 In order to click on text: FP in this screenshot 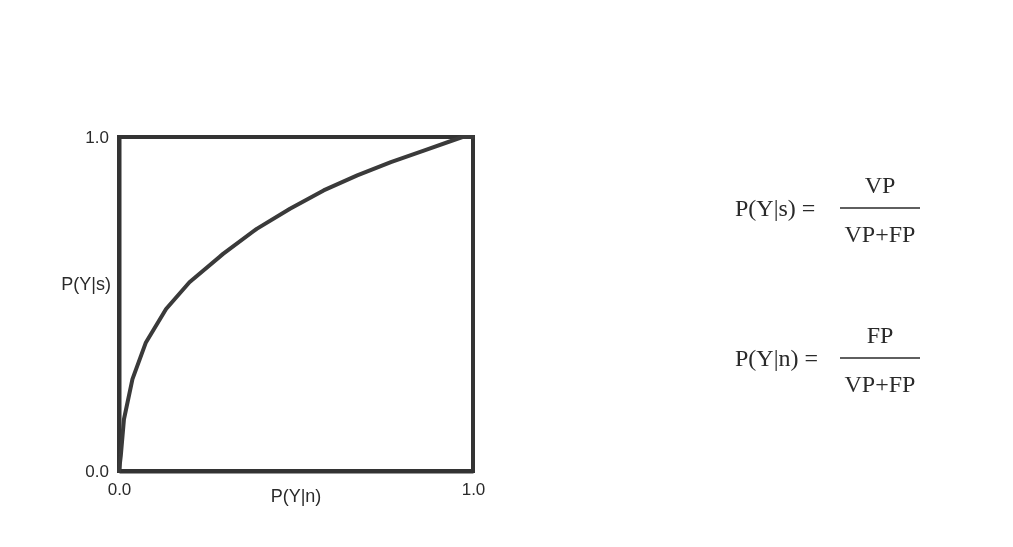, I will do `click(880, 335)`.